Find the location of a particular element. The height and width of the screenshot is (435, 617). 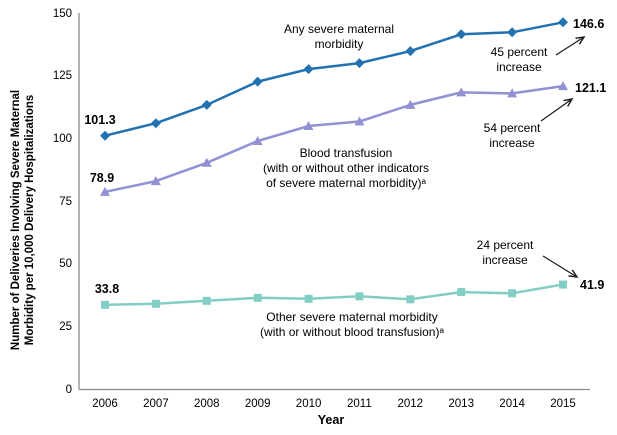

x-tick-label: 2012 is located at coordinates (410, 404).